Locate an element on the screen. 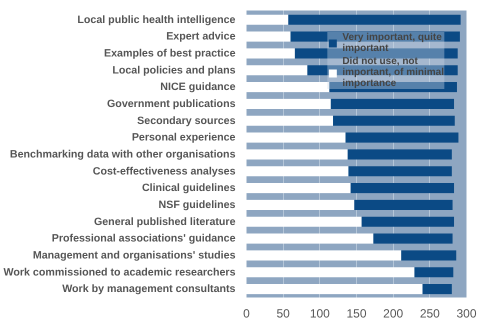 This screenshot has width=480, height=320. x-tick-label: 100 is located at coordinates (320, 313).